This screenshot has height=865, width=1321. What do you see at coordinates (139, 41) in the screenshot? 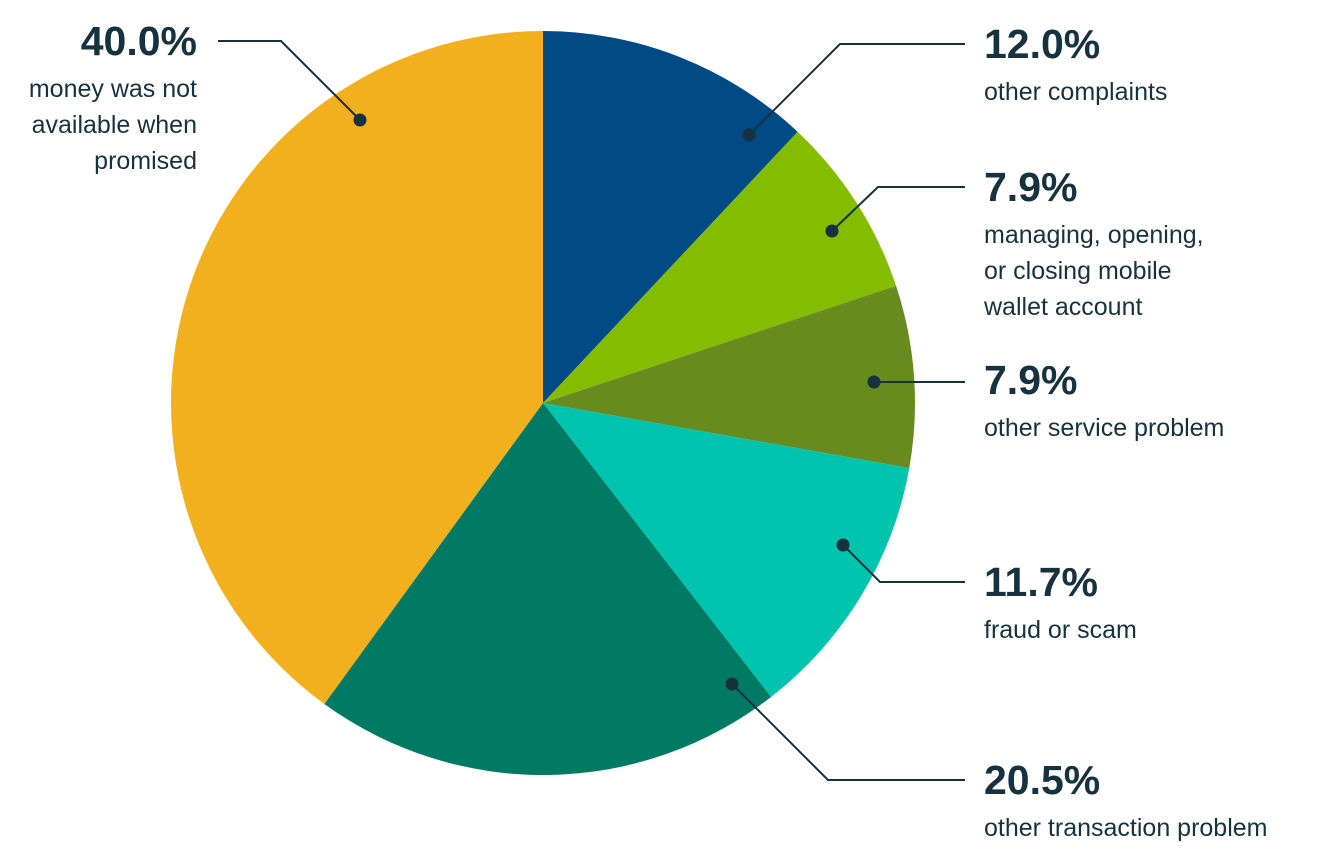
I see `percent-label-money-was-not-available-when-promised: 40.0%` at bounding box center [139, 41].